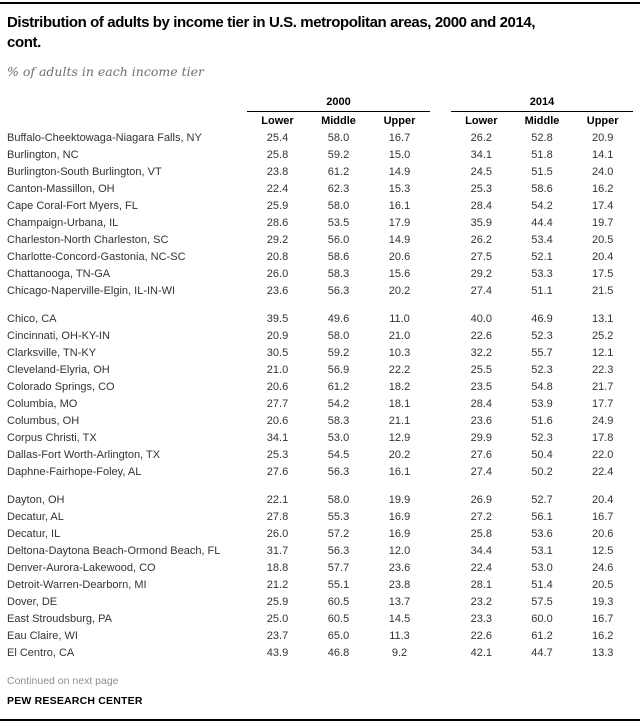  What do you see at coordinates (542, 172) in the screenshot?
I see `value-2014: 51.5` at bounding box center [542, 172].